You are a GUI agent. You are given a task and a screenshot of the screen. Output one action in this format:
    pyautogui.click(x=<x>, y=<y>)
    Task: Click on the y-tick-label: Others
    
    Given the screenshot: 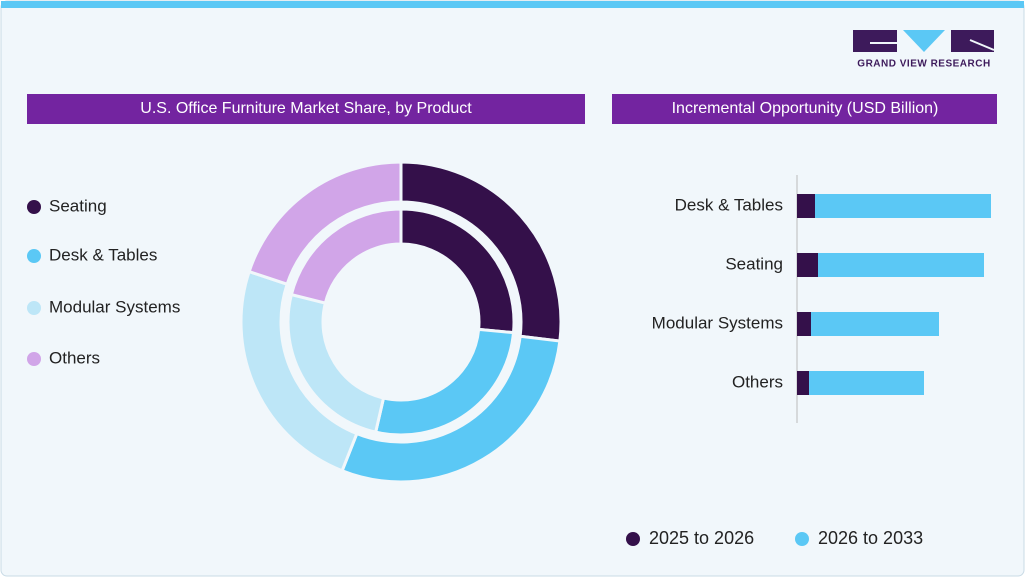 What is the action you would take?
    pyautogui.click(x=757, y=381)
    